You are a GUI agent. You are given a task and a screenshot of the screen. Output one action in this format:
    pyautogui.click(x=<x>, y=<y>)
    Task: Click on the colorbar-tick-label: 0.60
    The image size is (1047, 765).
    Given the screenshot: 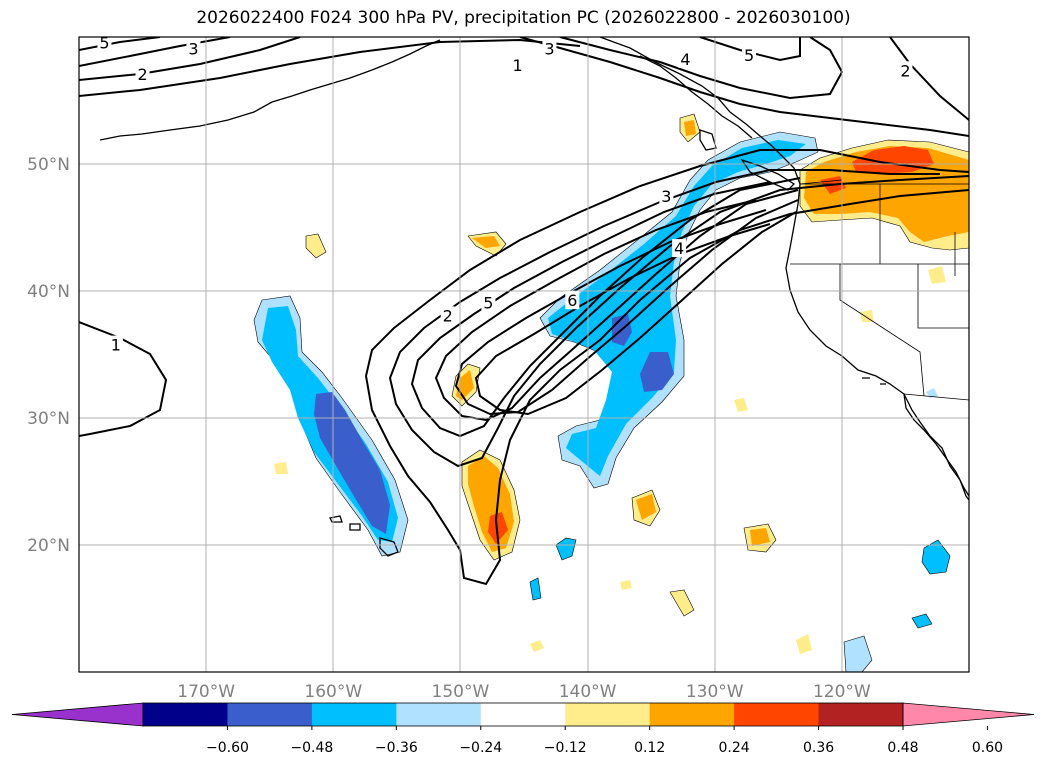 What is the action you would take?
    pyautogui.click(x=987, y=748)
    